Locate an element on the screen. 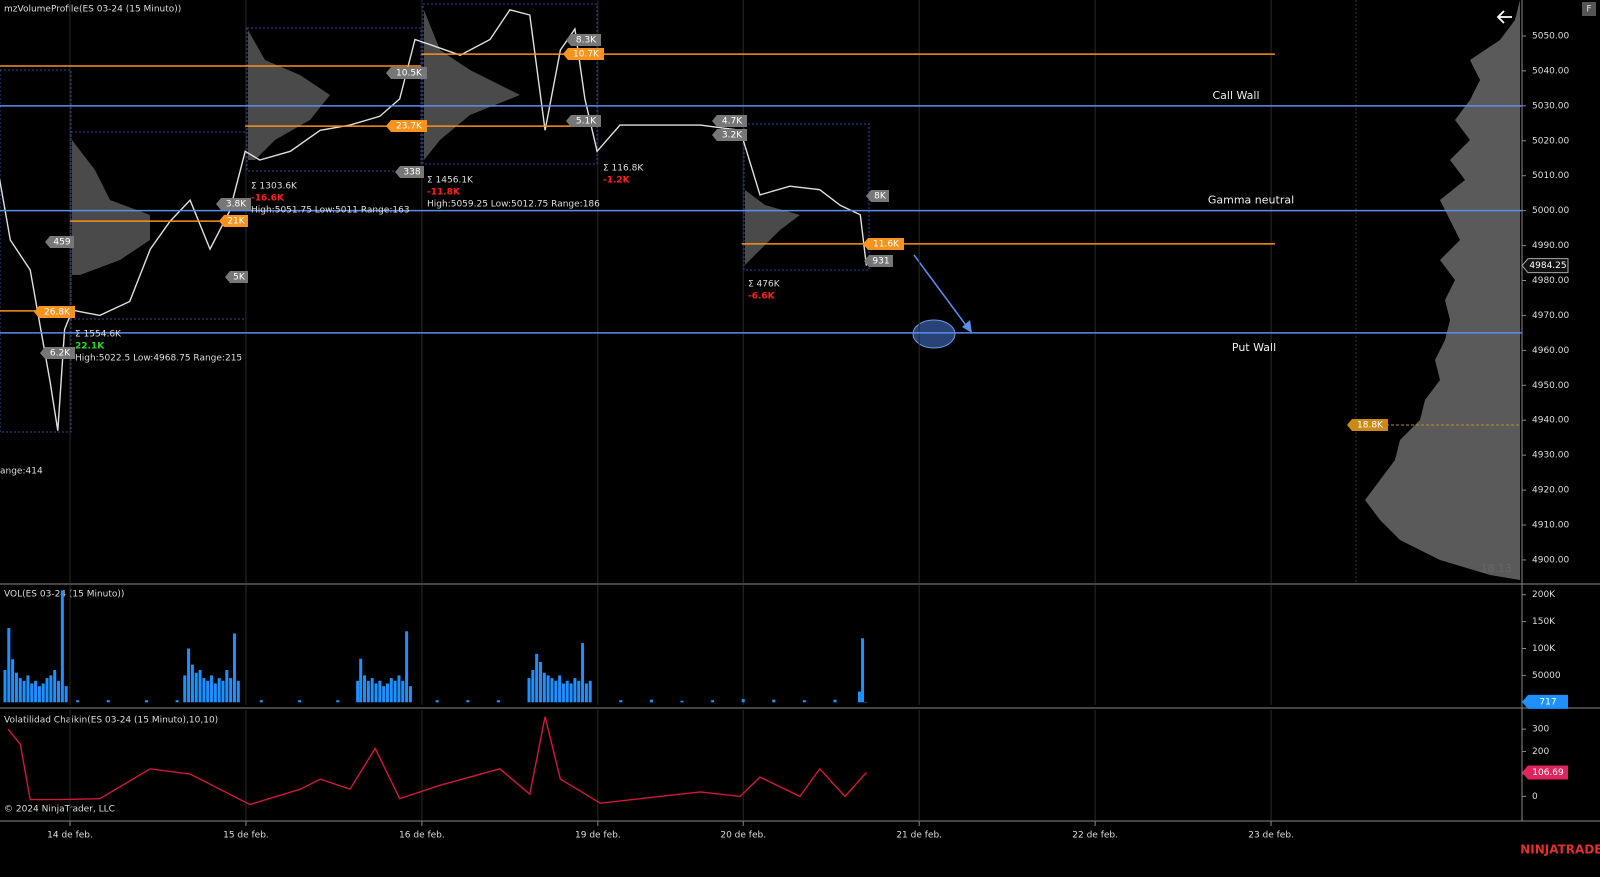 Image resolution: width=1600 pixels, height=877 pixels. x-tick-label: 15 de feb. is located at coordinates (246, 836).